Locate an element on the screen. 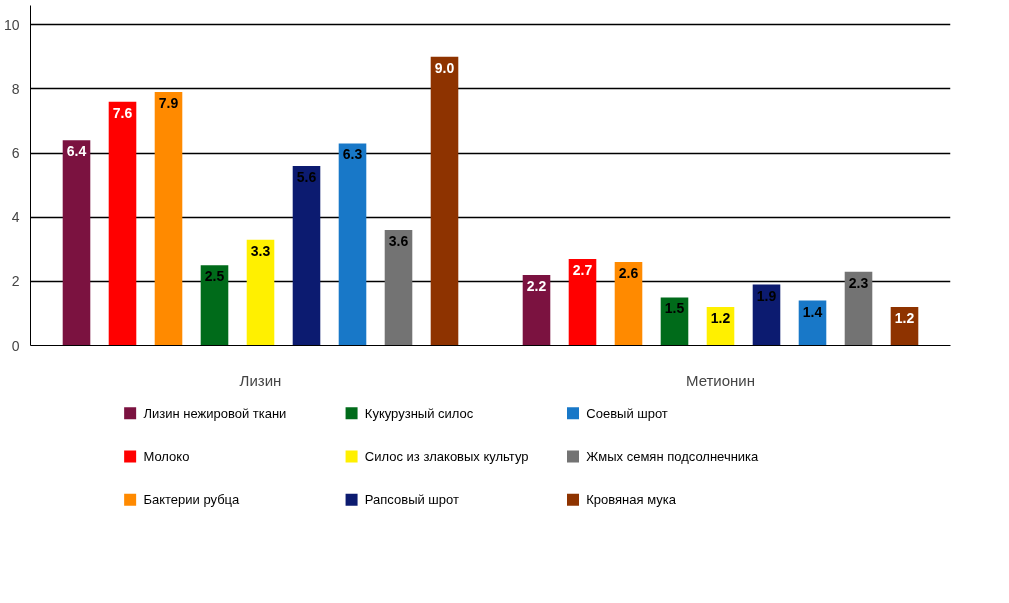  x-tick-label: Лизин is located at coordinates (260, 380).